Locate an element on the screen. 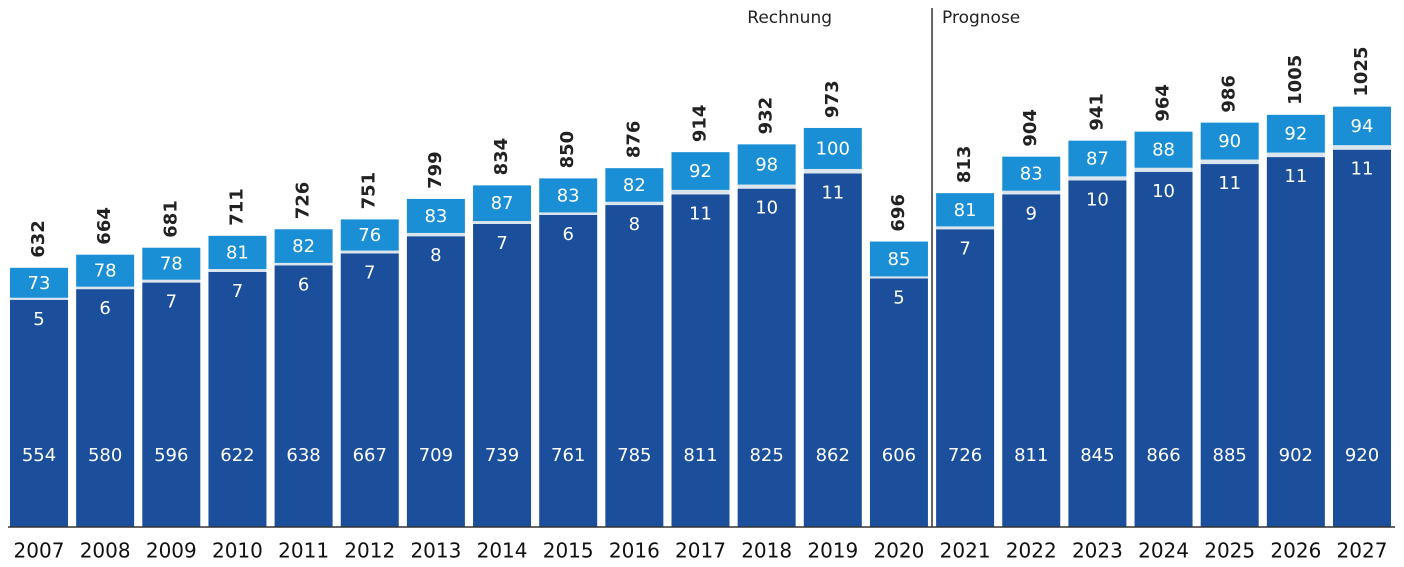 The width and height of the screenshot is (1404, 567). data-label: 920 is located at coordinates (1362, 455).